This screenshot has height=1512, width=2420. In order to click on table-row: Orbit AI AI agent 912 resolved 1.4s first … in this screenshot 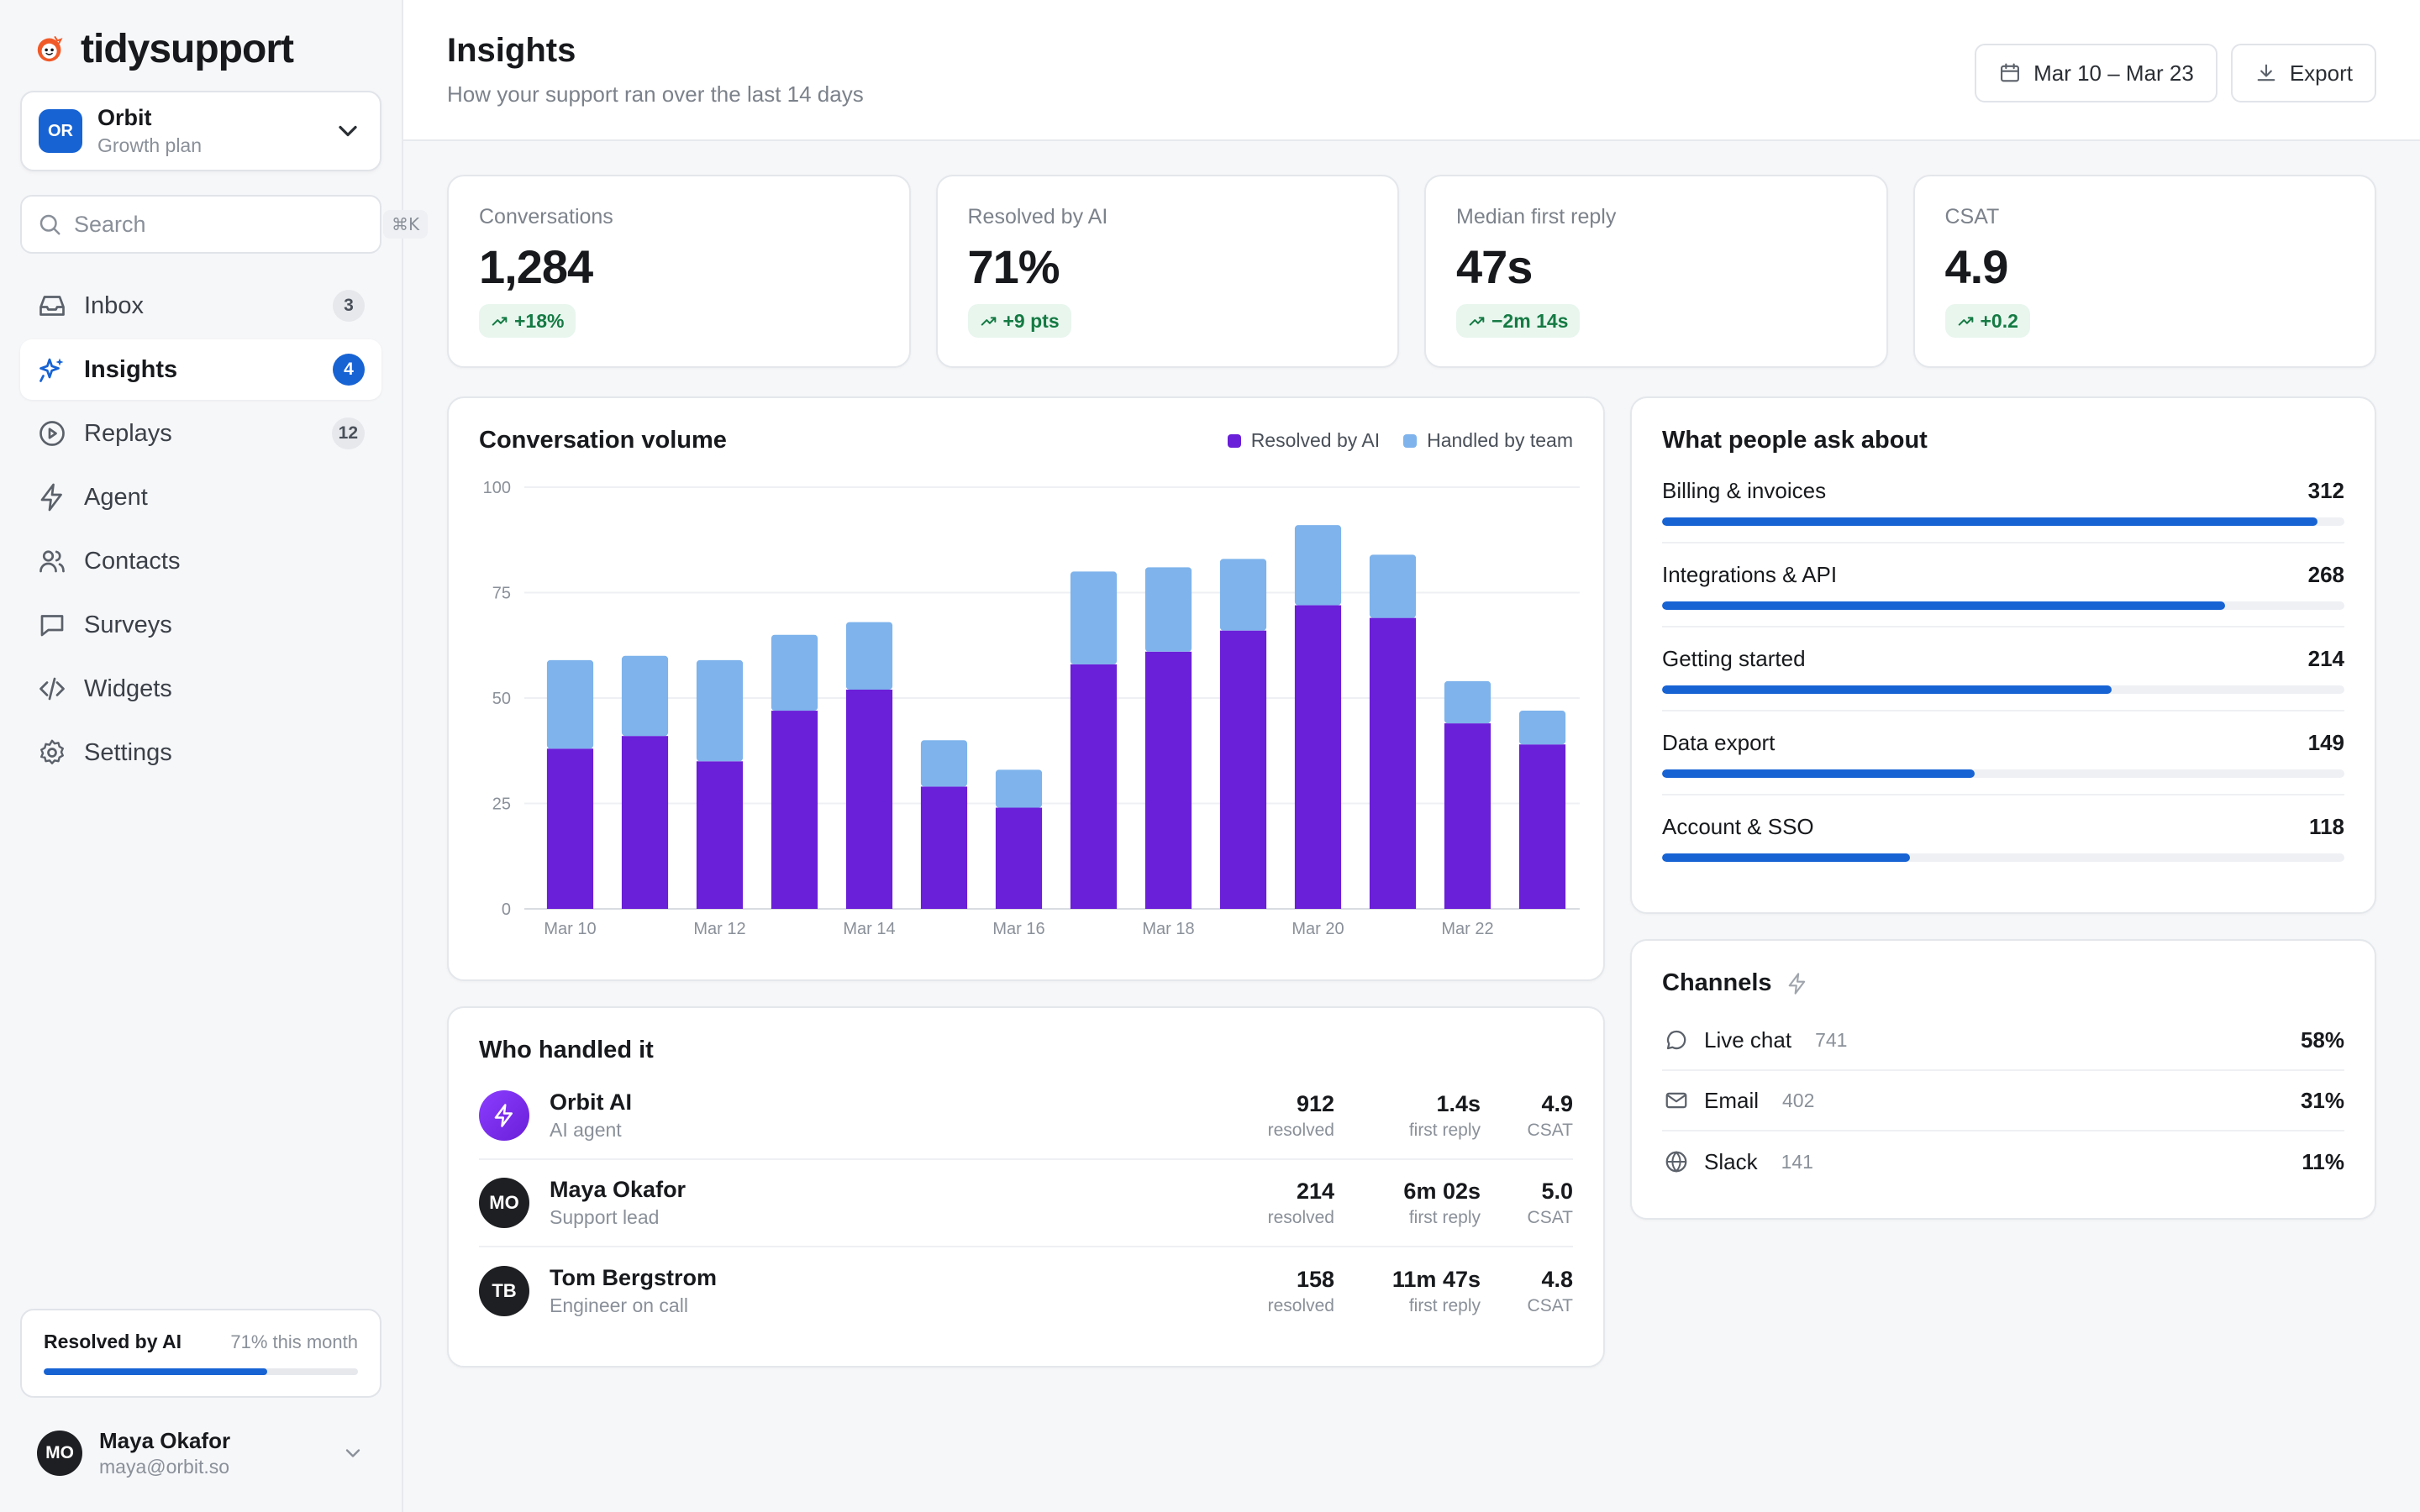, I will do `click(1026, 1116)`.